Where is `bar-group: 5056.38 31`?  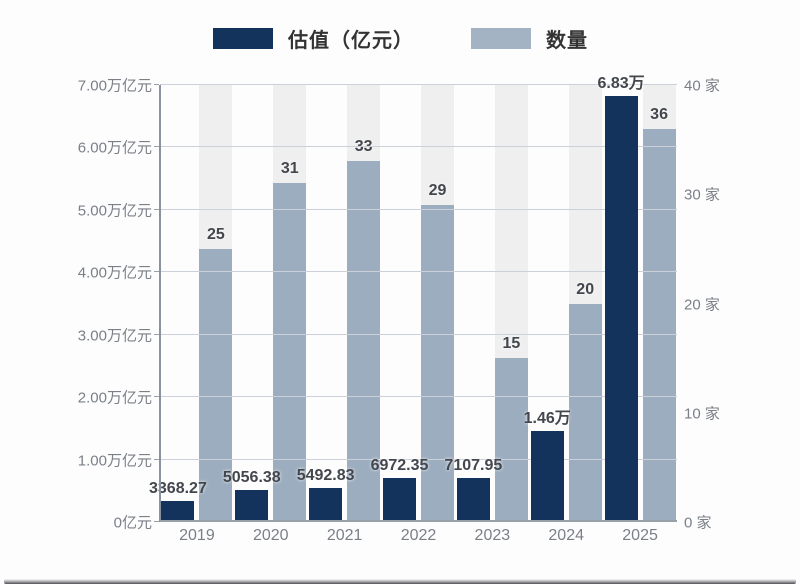 bar-group: 5056.38 31 is located at coordinates (265, 303).